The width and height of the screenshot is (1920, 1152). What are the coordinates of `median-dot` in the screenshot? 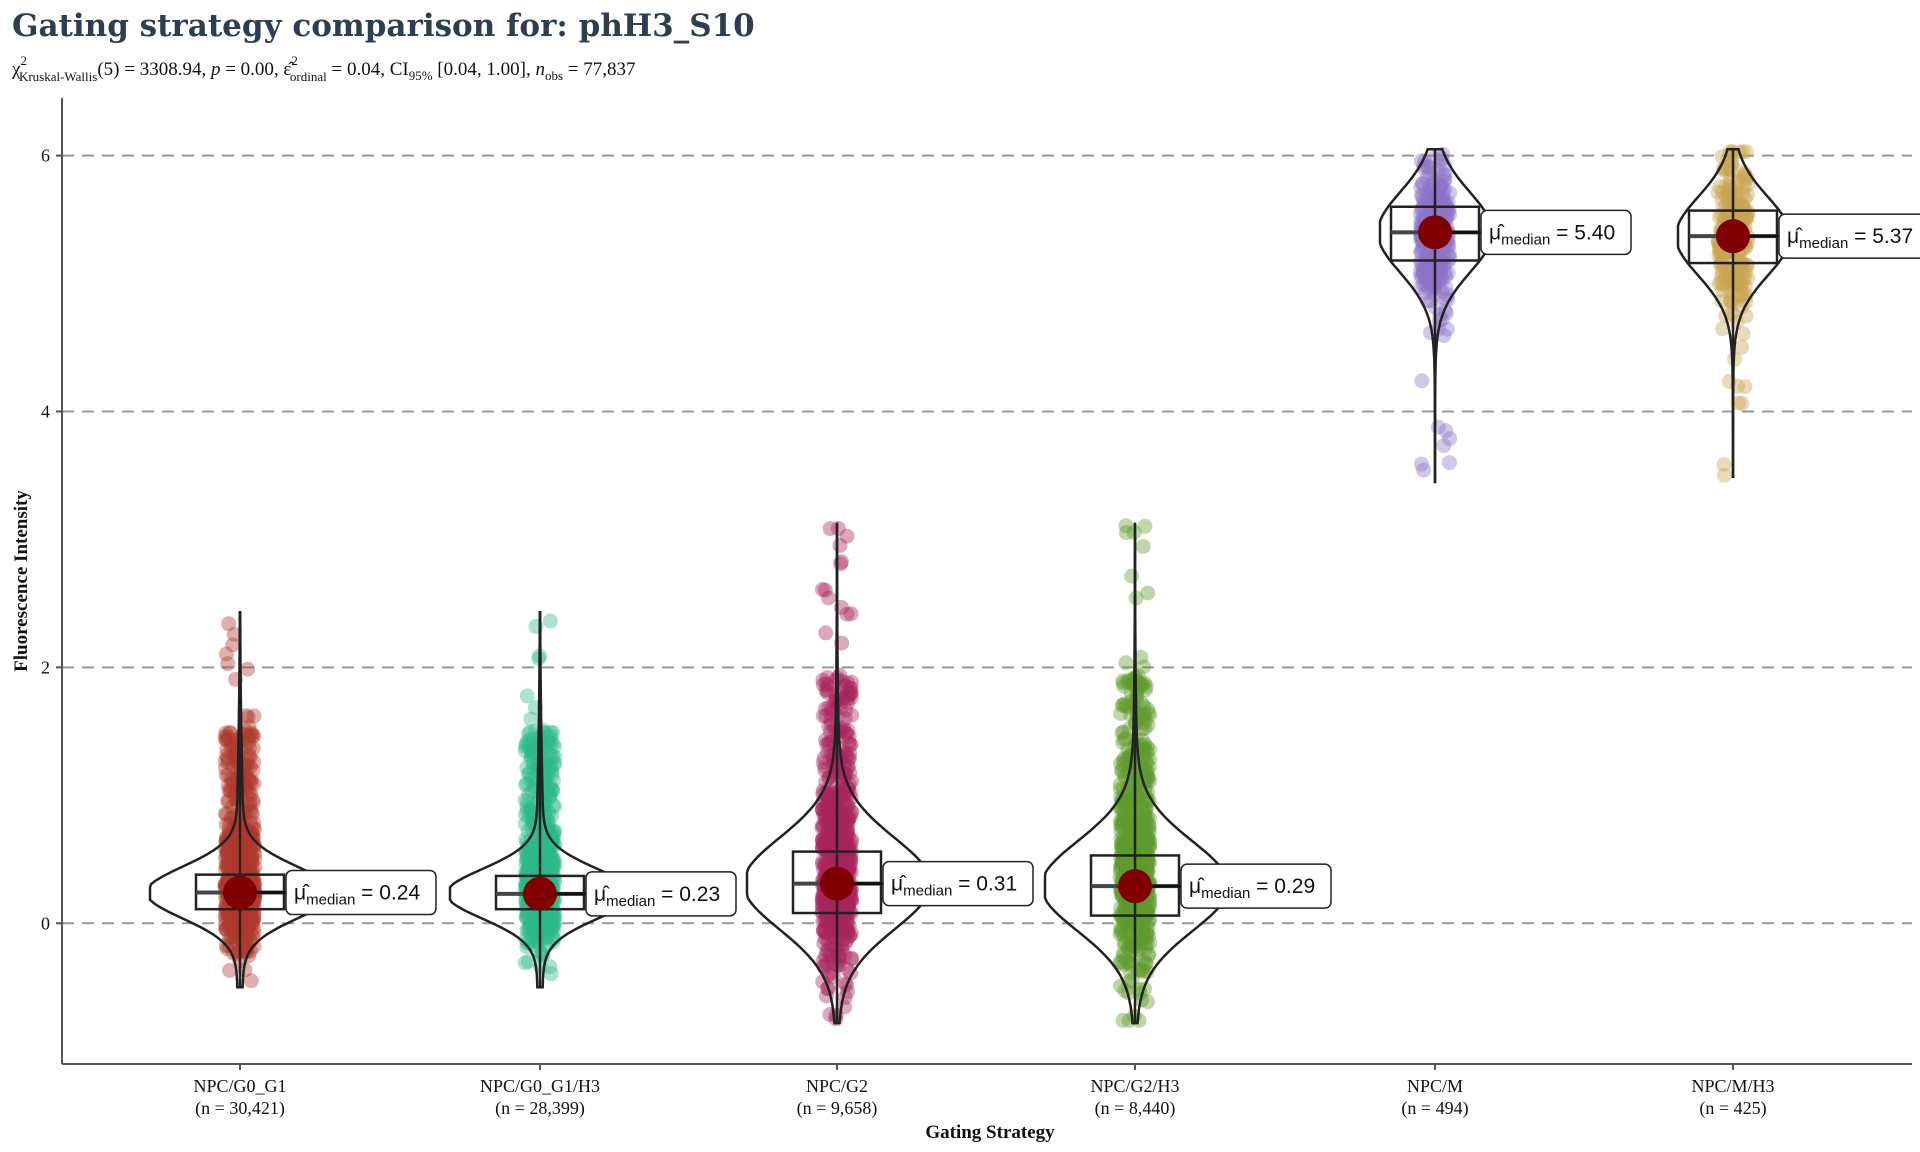 It's located at (1733, 236).